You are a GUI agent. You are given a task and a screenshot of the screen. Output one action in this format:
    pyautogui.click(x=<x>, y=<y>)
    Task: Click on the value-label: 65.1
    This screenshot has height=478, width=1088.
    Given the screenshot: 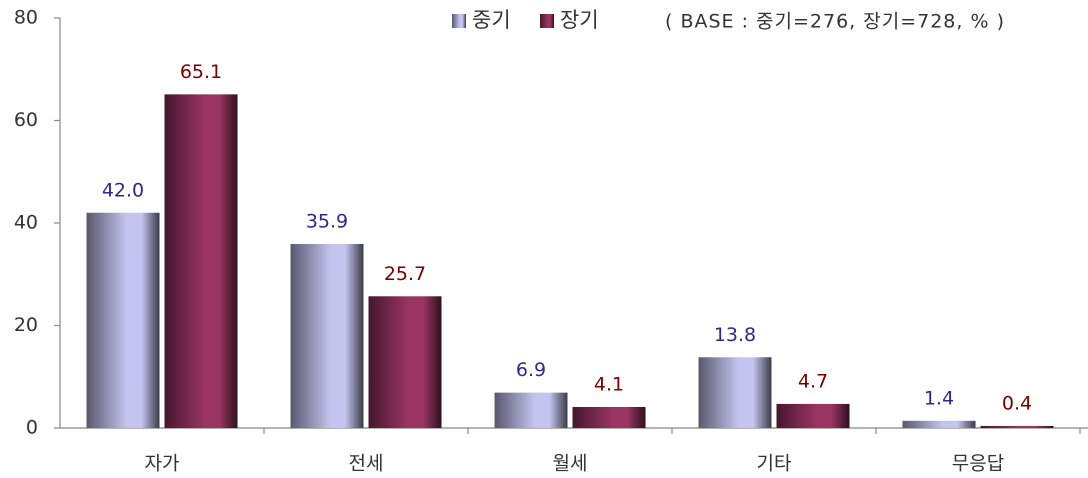 What is the action you would take?
    pyautogui.click(x=201, y=72)
    